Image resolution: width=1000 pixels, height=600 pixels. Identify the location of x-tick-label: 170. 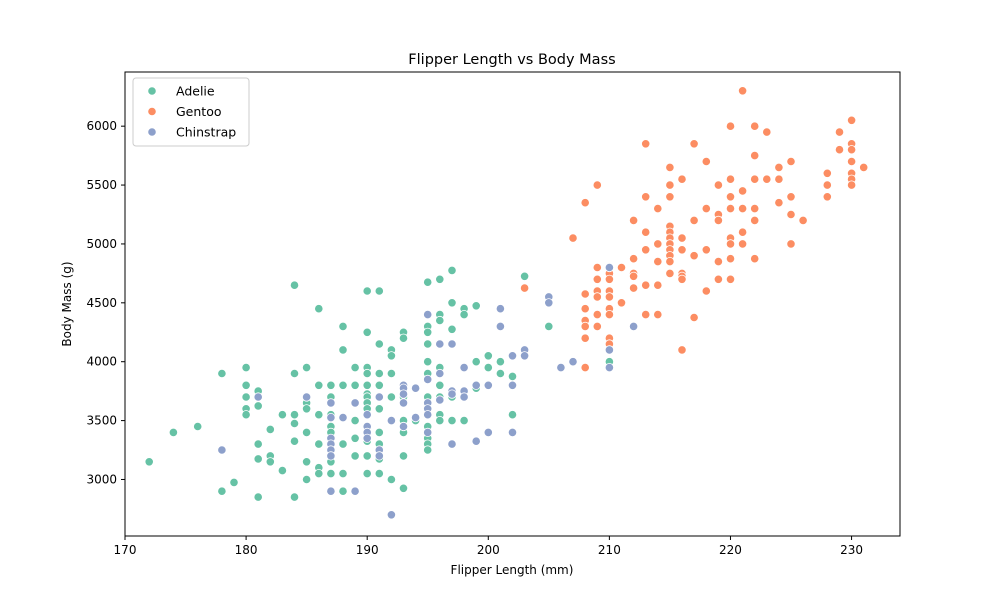
(125, 550).